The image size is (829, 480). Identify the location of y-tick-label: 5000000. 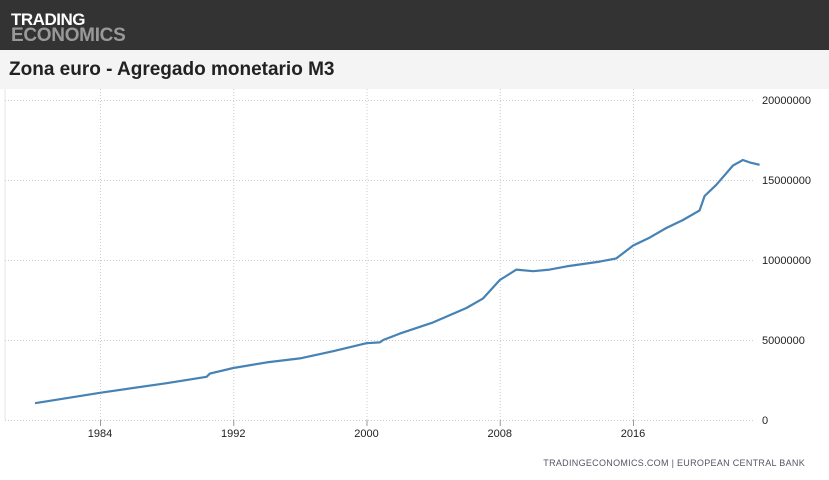
(783, 341).